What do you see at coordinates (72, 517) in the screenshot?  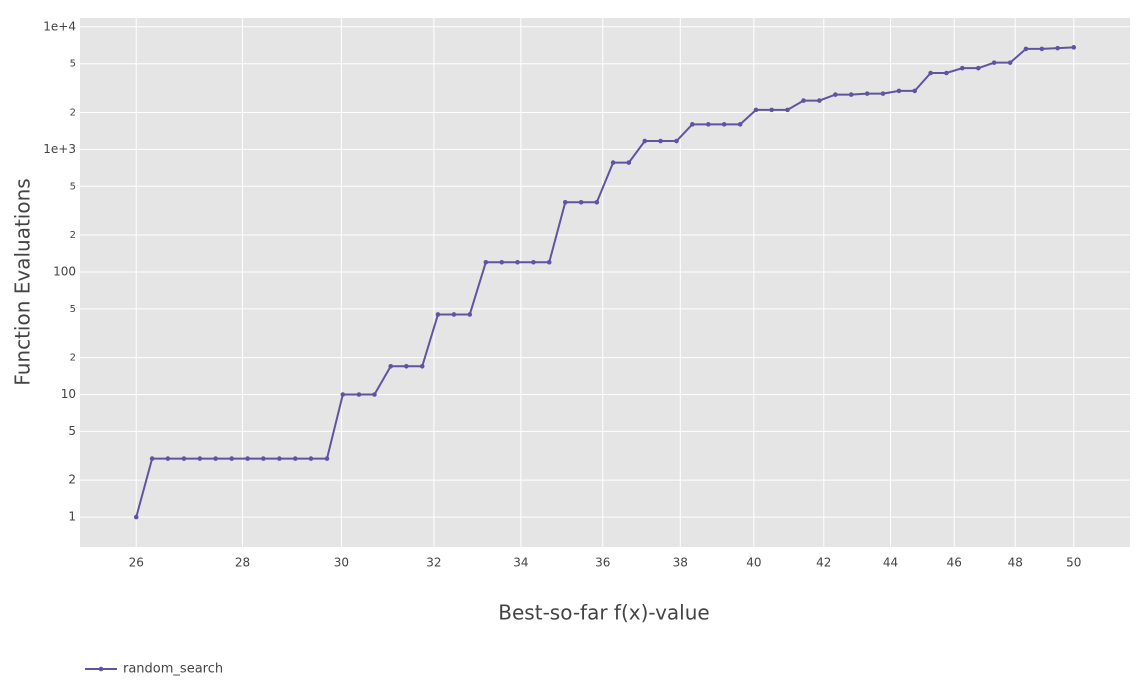 I see `y-tick-label: 1` at bounding box center [72, 517].